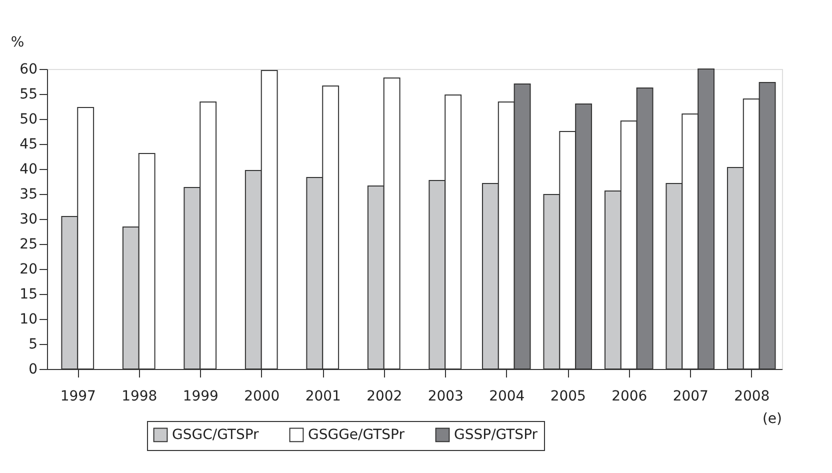  What do you see at coordinates (323, 396) in the screenshot?
I see `x-tick-label: 2001` at bounding box center [323, 396].